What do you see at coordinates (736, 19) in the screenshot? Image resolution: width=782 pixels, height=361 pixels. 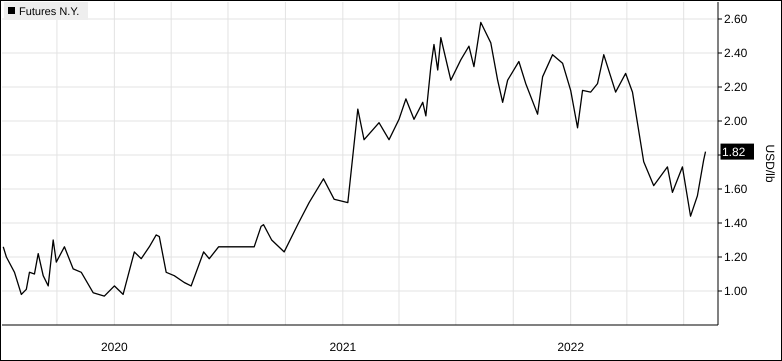 I see `y-tick-label: 2.60` at bounding box center [736, 19].